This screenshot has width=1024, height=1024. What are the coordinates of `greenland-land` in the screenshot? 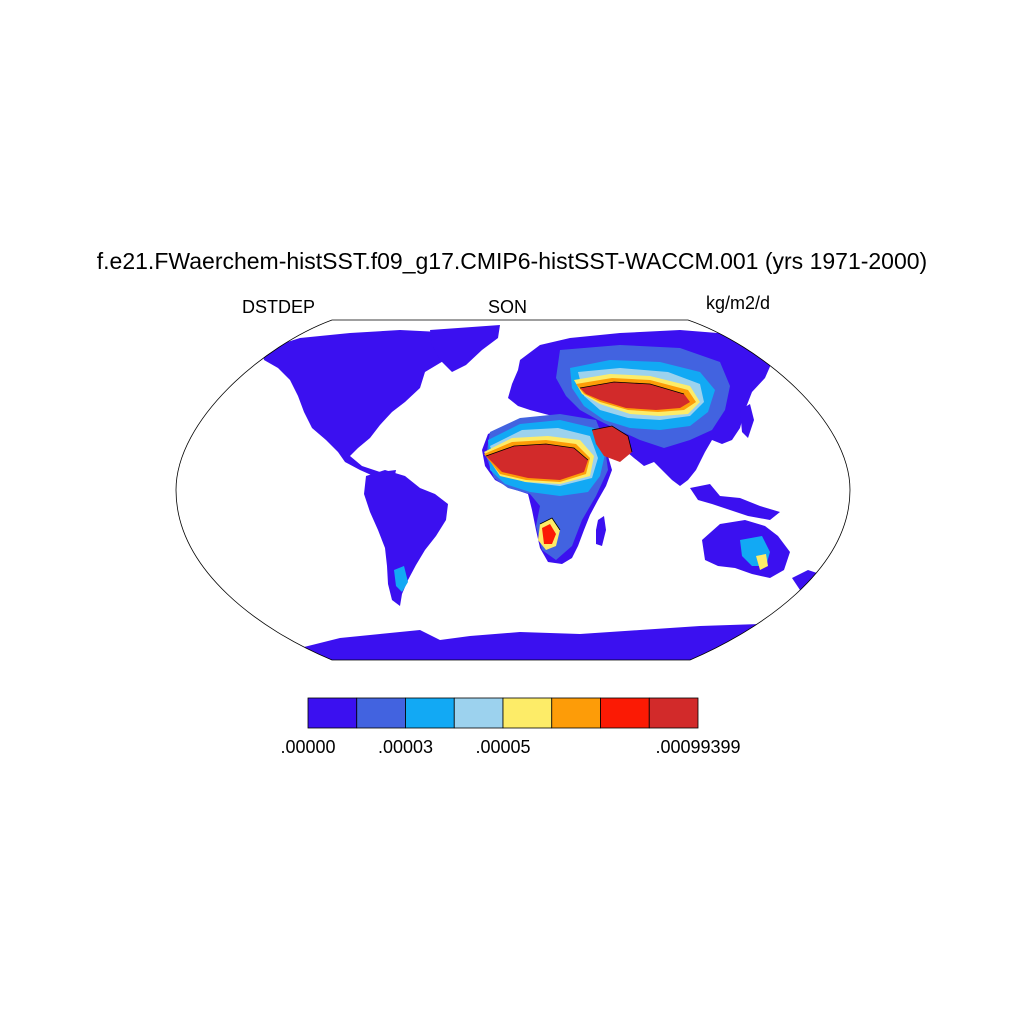 It's located at (465, 348).